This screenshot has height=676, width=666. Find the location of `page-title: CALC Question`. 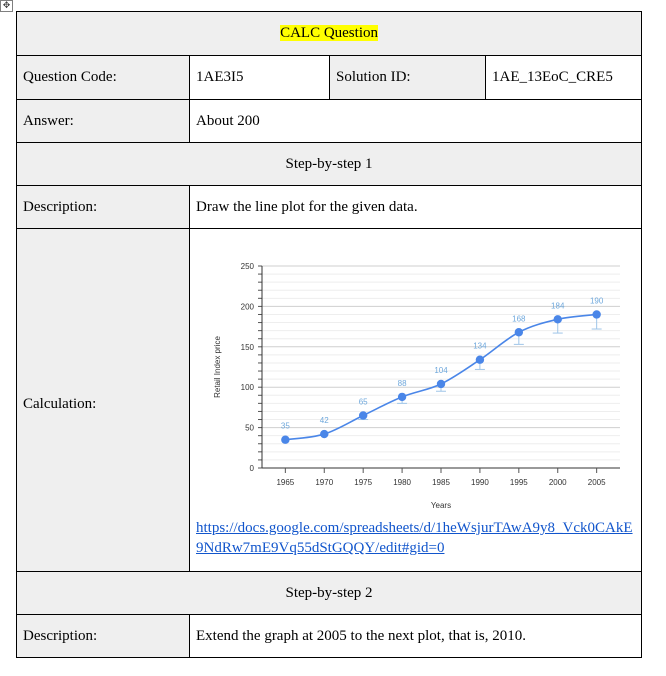

page-title: CALC Question is located at coordinates (329, 33).